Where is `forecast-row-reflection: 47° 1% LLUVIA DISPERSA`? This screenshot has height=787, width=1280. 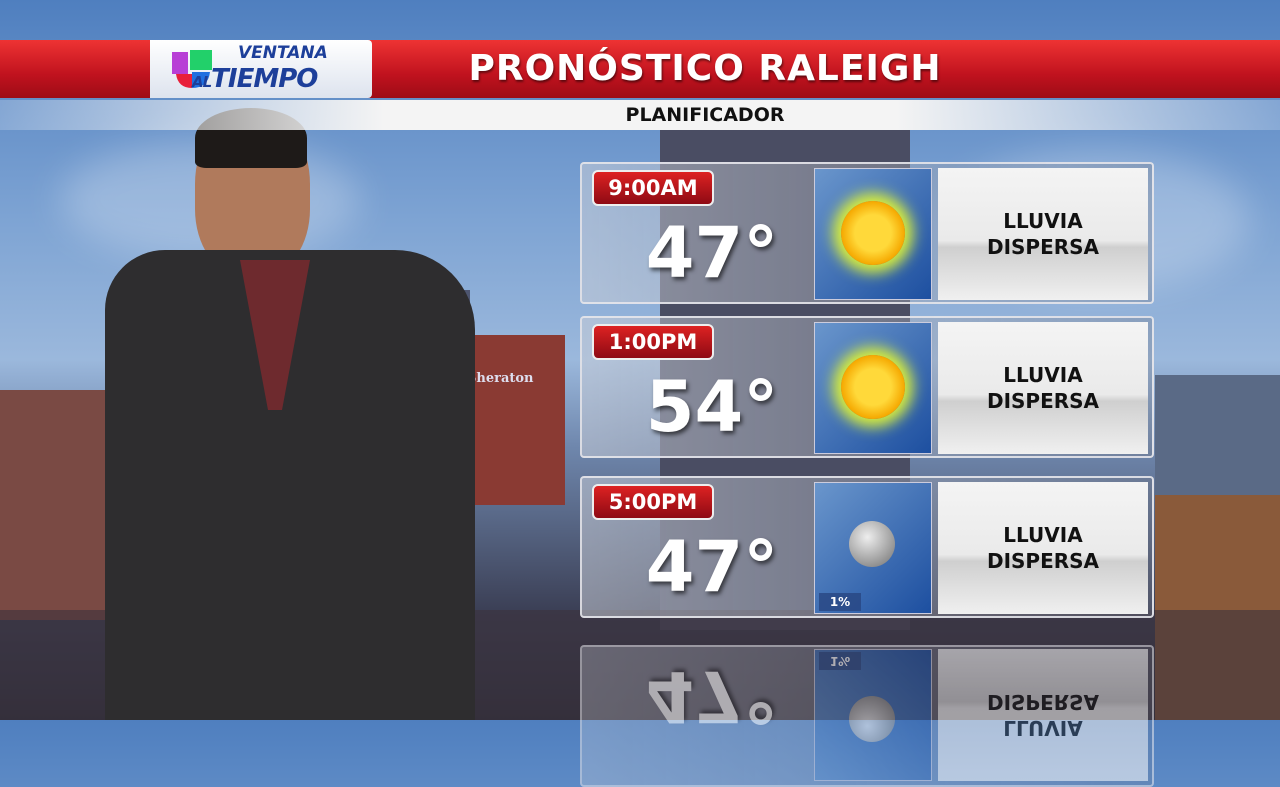 forecast-row-reflection: 47° 1% LLUVIA DISPERSA is located at coordinates (867, 716).